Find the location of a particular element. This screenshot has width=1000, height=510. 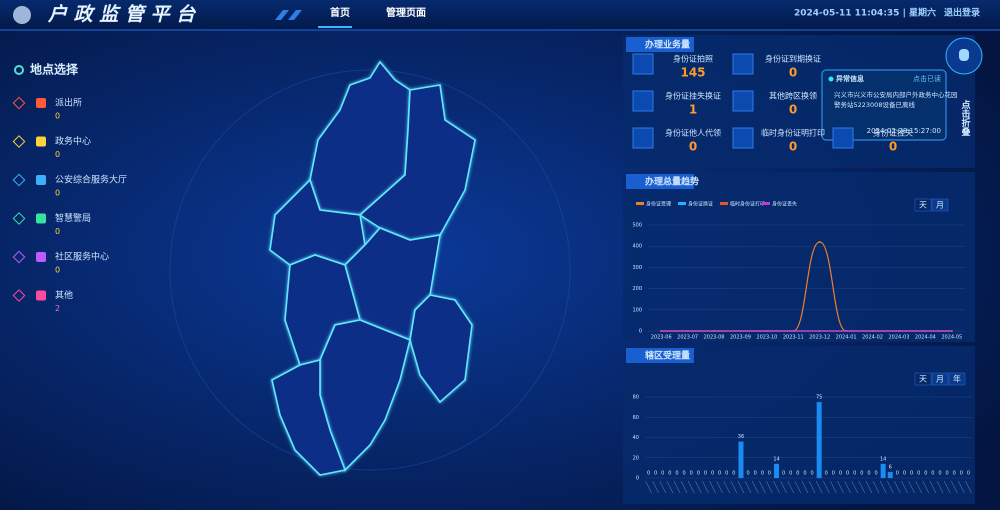

business-label: 身份证拍照 is located at coordinates (693, 59).